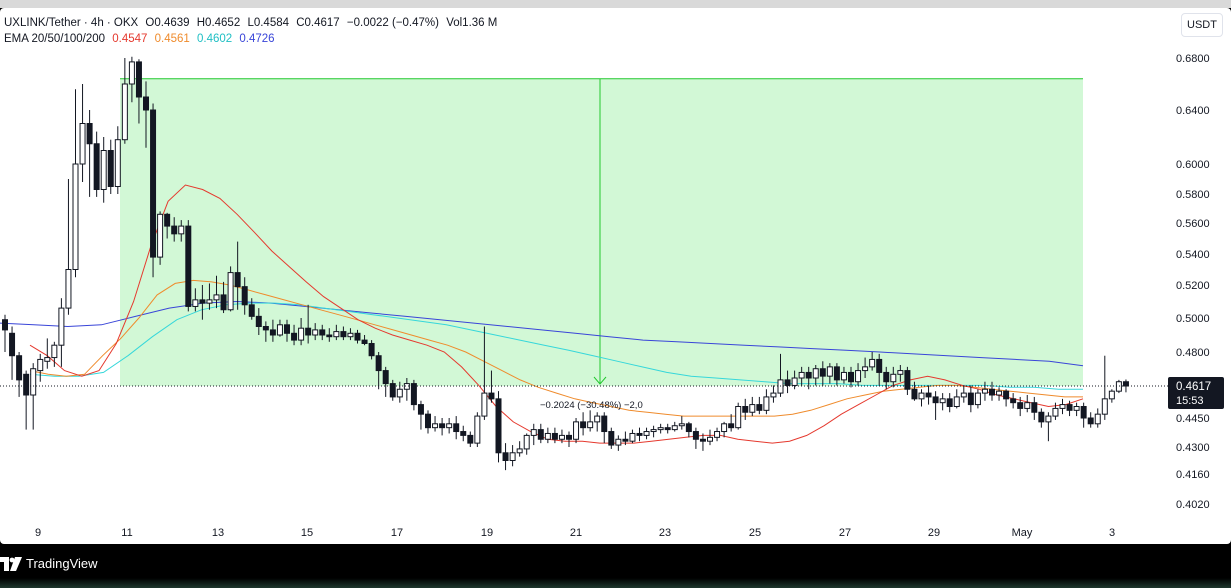  Describe the element at coordinates (1193, 387) in the screenshot. I see `price-tag-value: 0.4617` at that location.